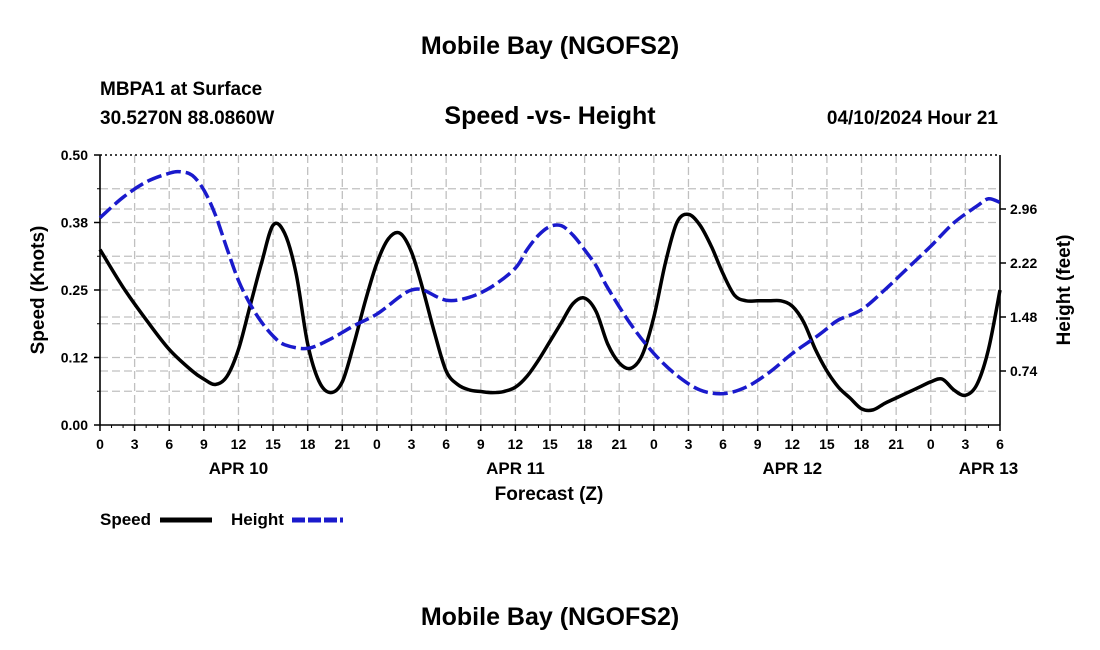  Describe the element at coordinates (550, 46) in the screenshot. I see `page-title: Mobile Bay (NGOFS2)` at that location.